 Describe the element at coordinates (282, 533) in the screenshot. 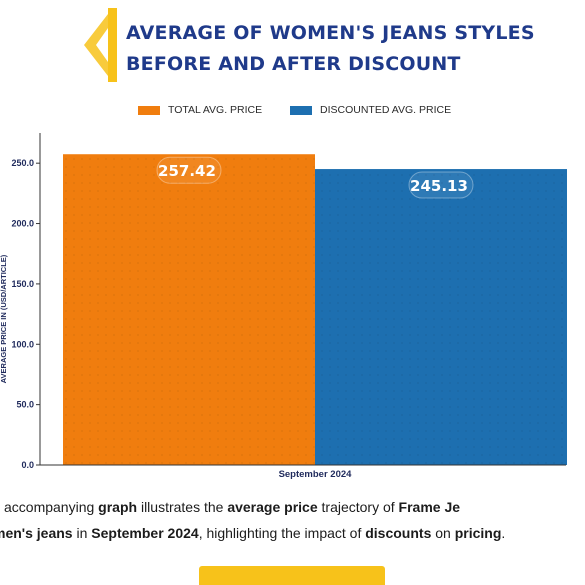

I see `description-line-2-run: , highlighting the impact of` at that location.